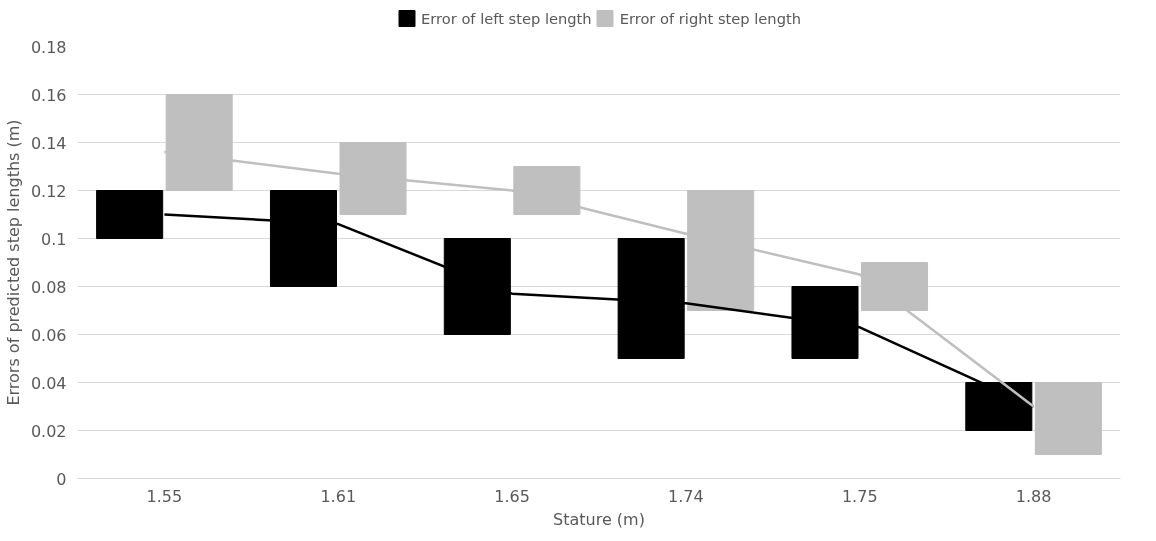 Image resolution: width=1156 pixels, height=541 pixels. What do you see at coordinates (48, 191) in the screenshot?
I see `y-tick-label: 0.12` at bounding box center [48, 191].